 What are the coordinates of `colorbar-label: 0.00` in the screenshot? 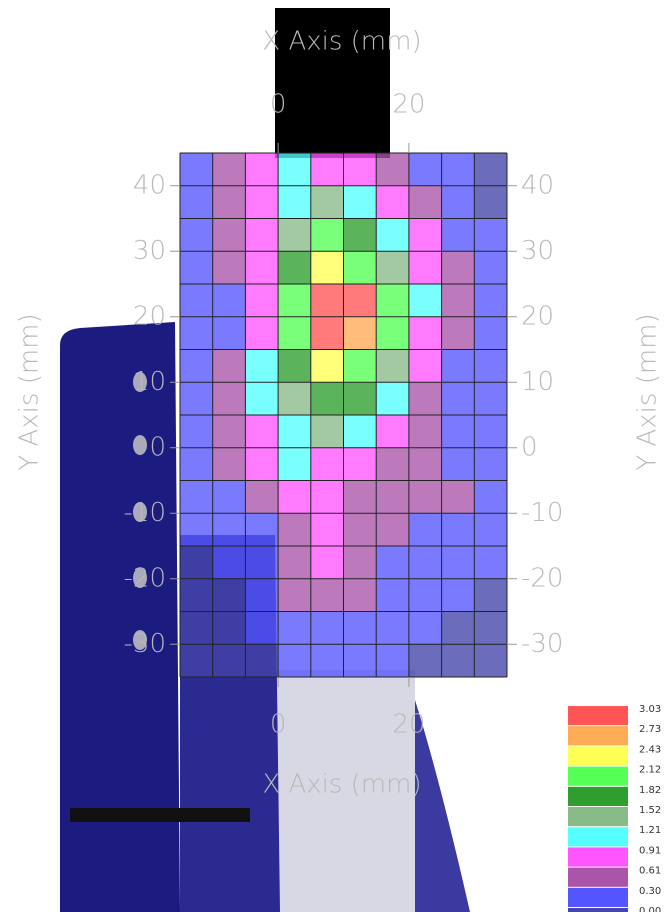 It's located at (650, 909).